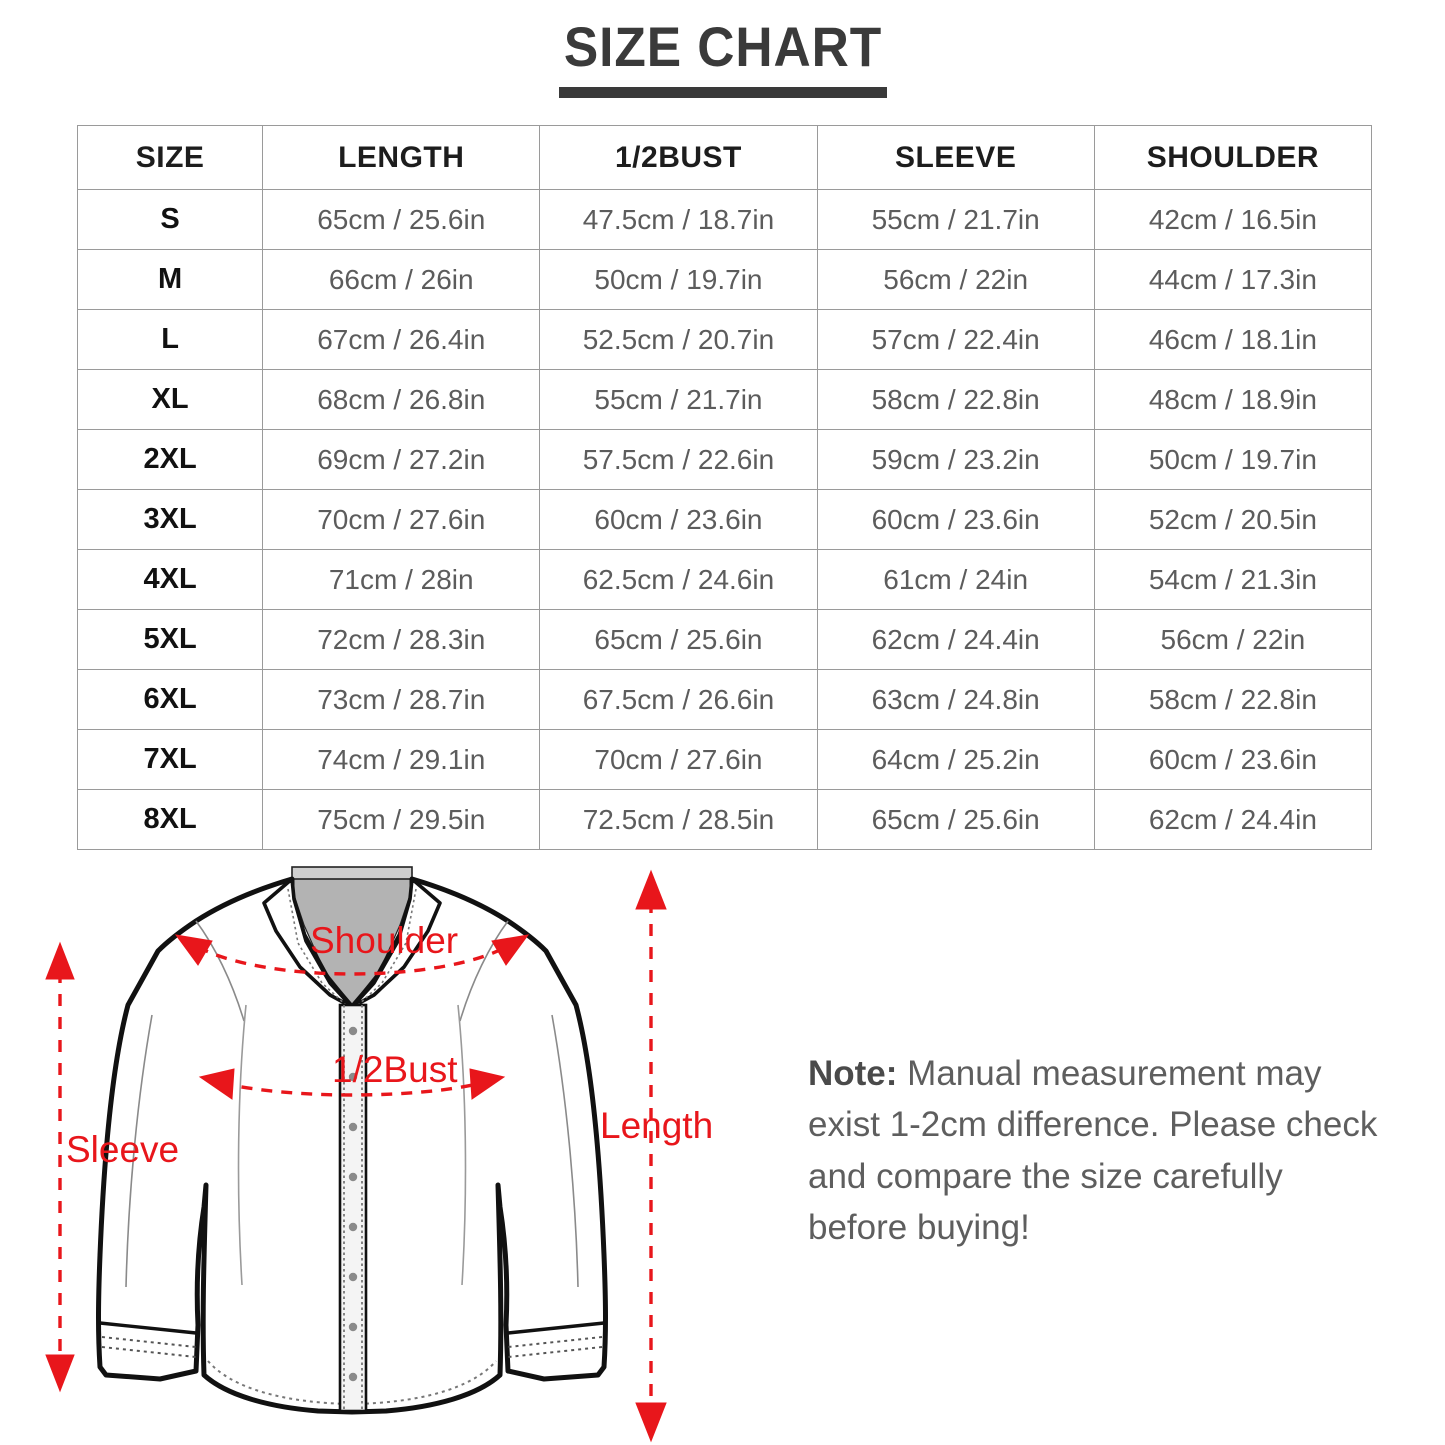 Image resolution: width=1445 pixels, height=1445 pixels. I want to click on button-group, so click(353, 1204).